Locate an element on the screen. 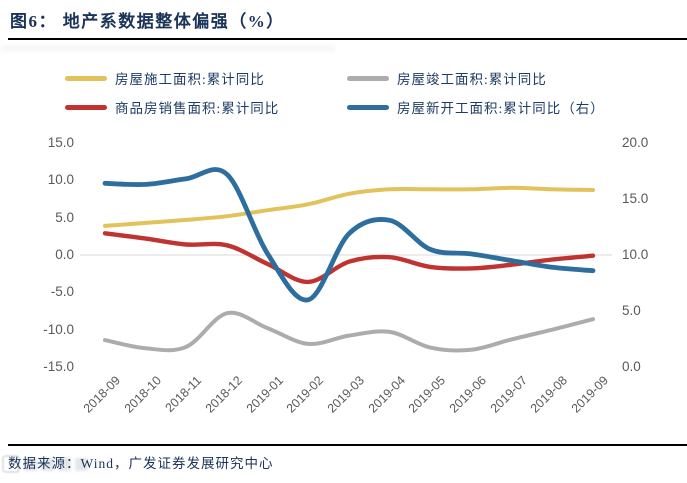 This screenshot has height=483, width=687. left-axis-tick: 5.0 is located at coordinates (64, 217).